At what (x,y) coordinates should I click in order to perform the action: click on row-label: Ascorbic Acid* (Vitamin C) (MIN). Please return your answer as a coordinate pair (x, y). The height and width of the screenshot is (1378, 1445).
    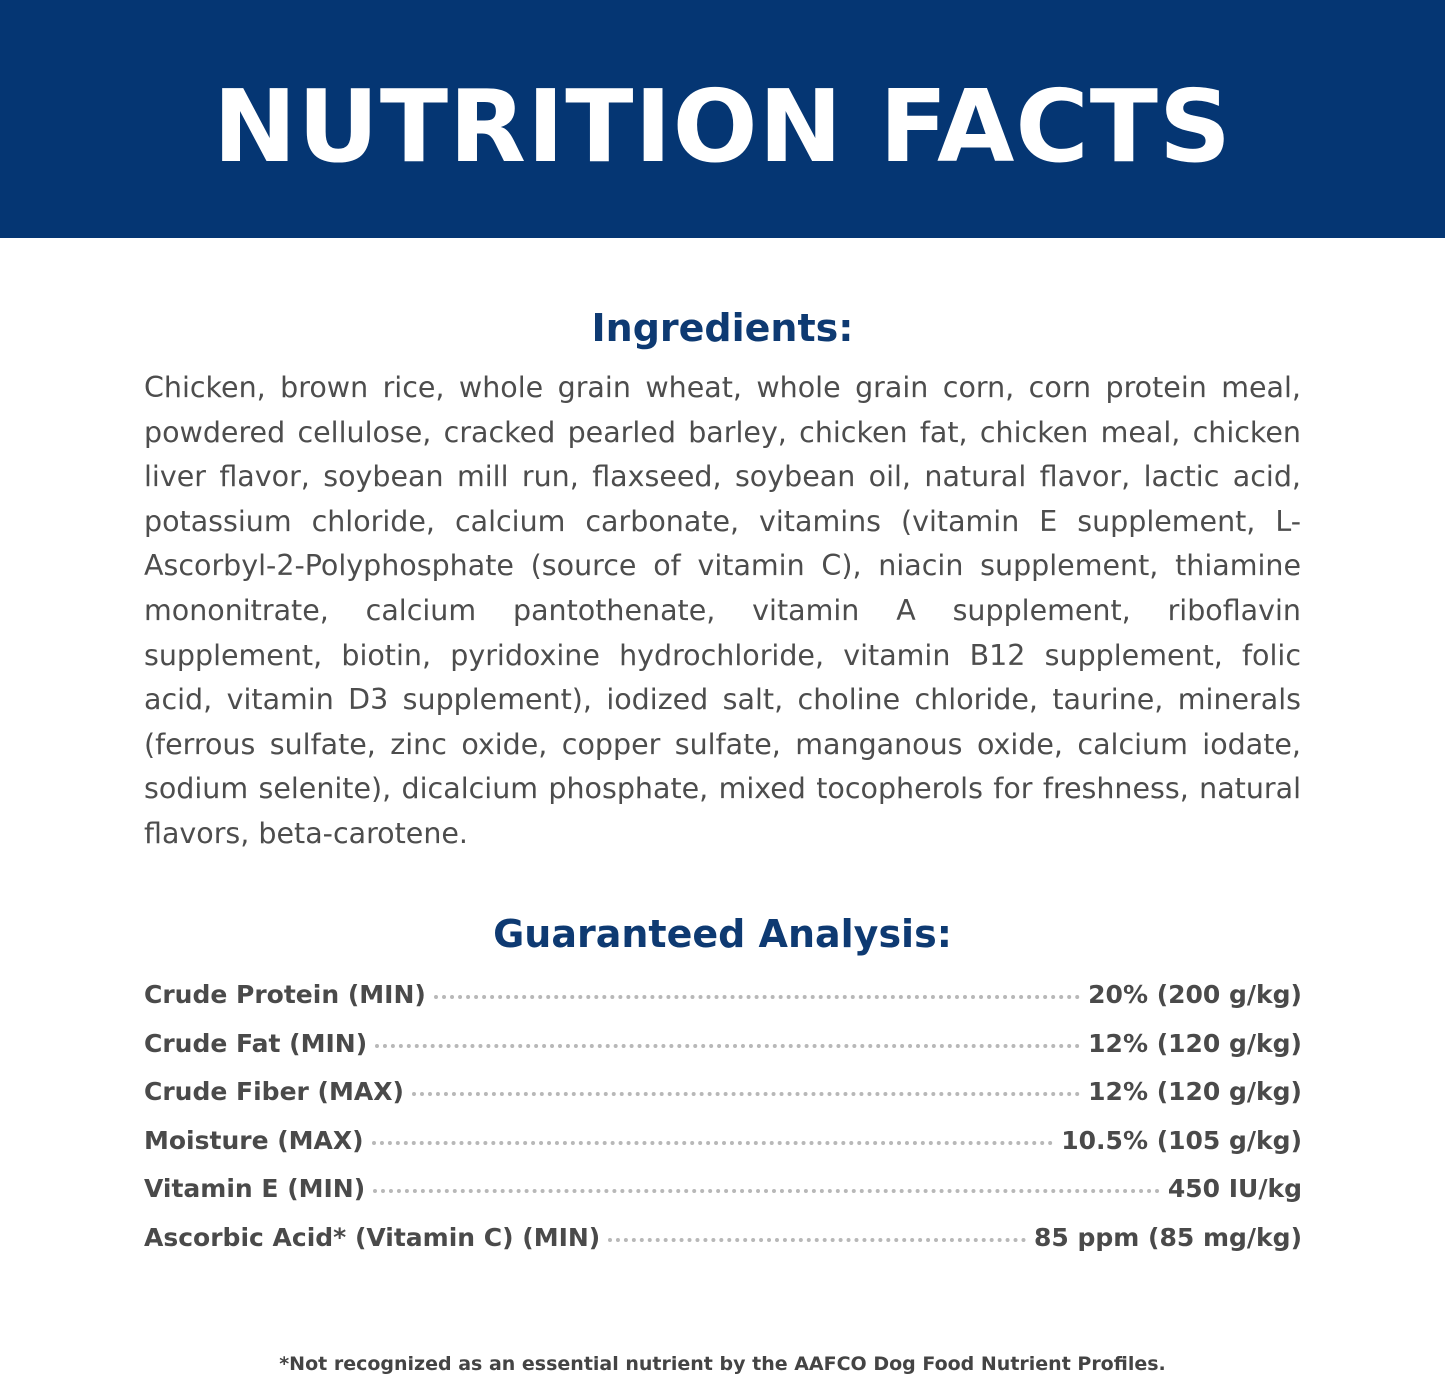
    Looking at the image, I should click on (372, 1237).